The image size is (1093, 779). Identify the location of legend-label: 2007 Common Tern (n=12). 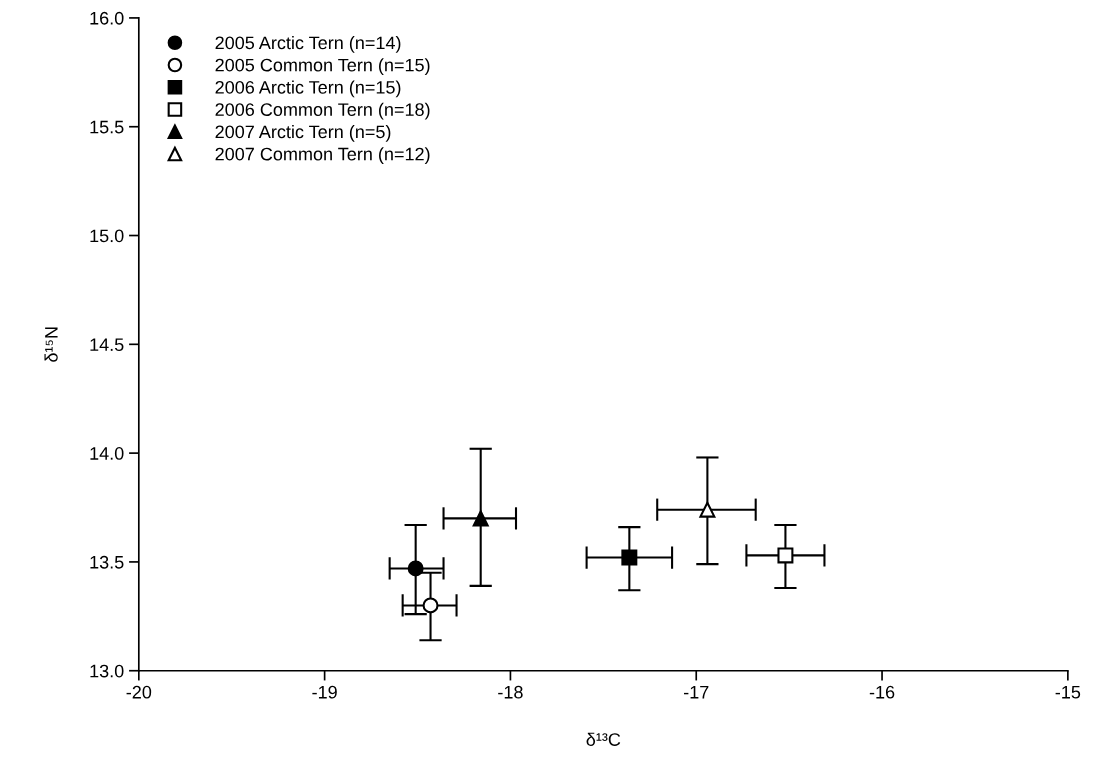
(322, 156).